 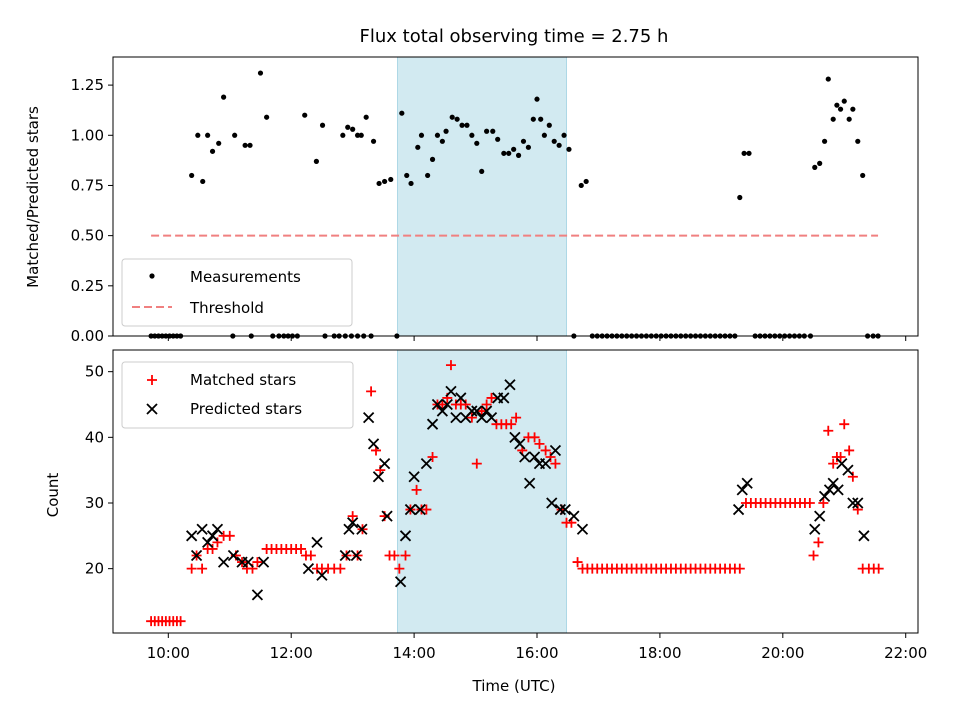 What do you see at coordinates (94, 372) in the screenshot?
I see `y-tick-label: 50` at bounding box center [94, 372].